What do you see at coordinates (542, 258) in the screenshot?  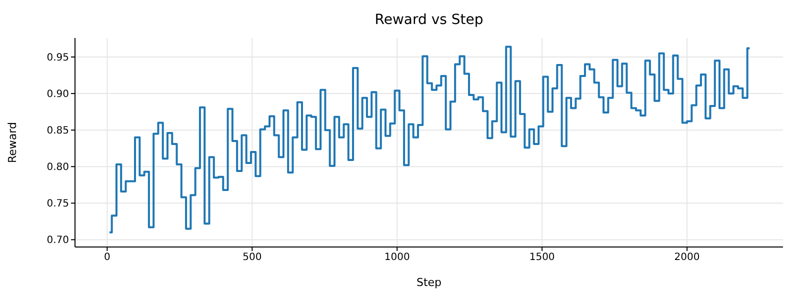 I see `x-tick-label: 1500` at bounding box center [542, 258].